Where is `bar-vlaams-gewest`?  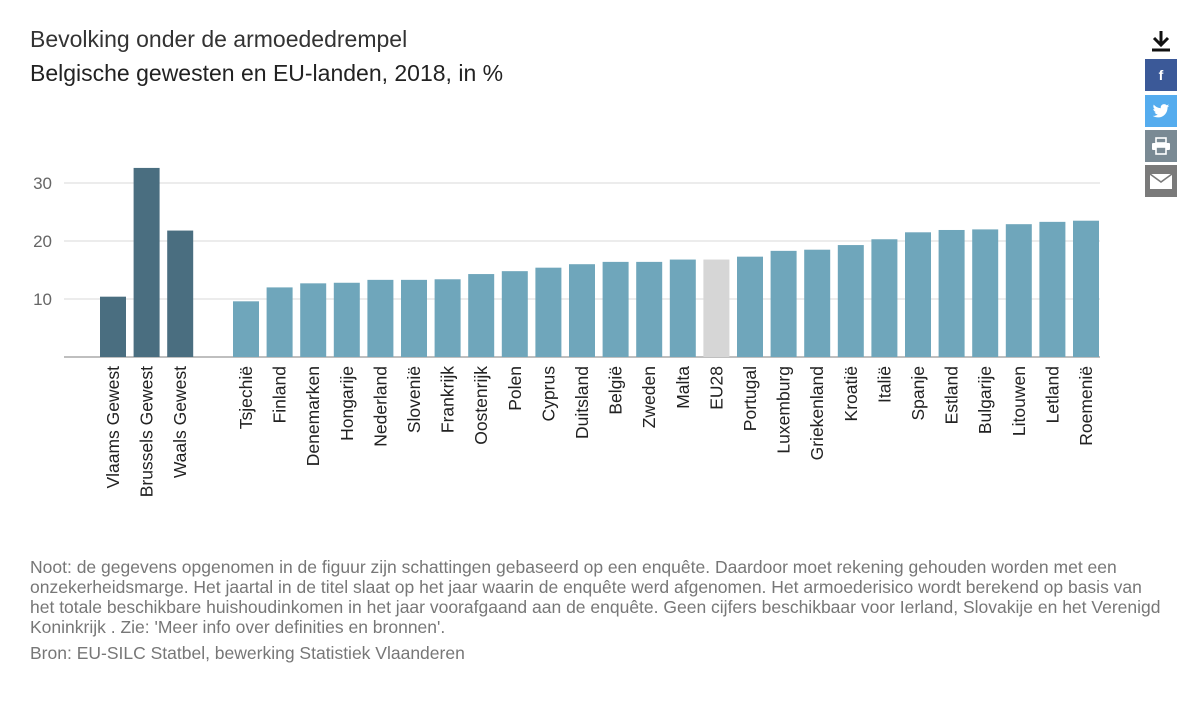 bar-vlaams-gewest is located at coordinates (113, 326).